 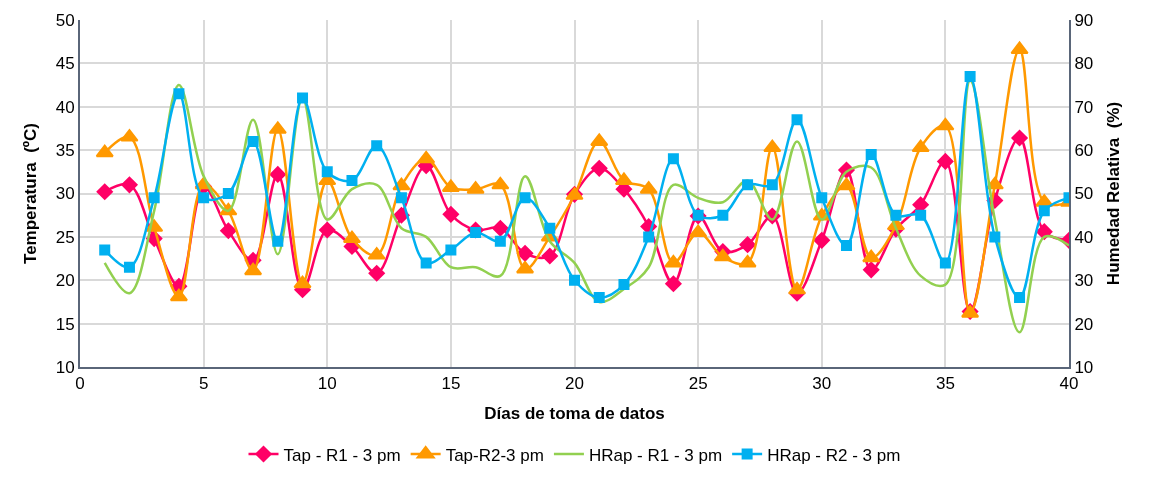 I want to click on y-tick-label: 30, so click(x=65, y=194).